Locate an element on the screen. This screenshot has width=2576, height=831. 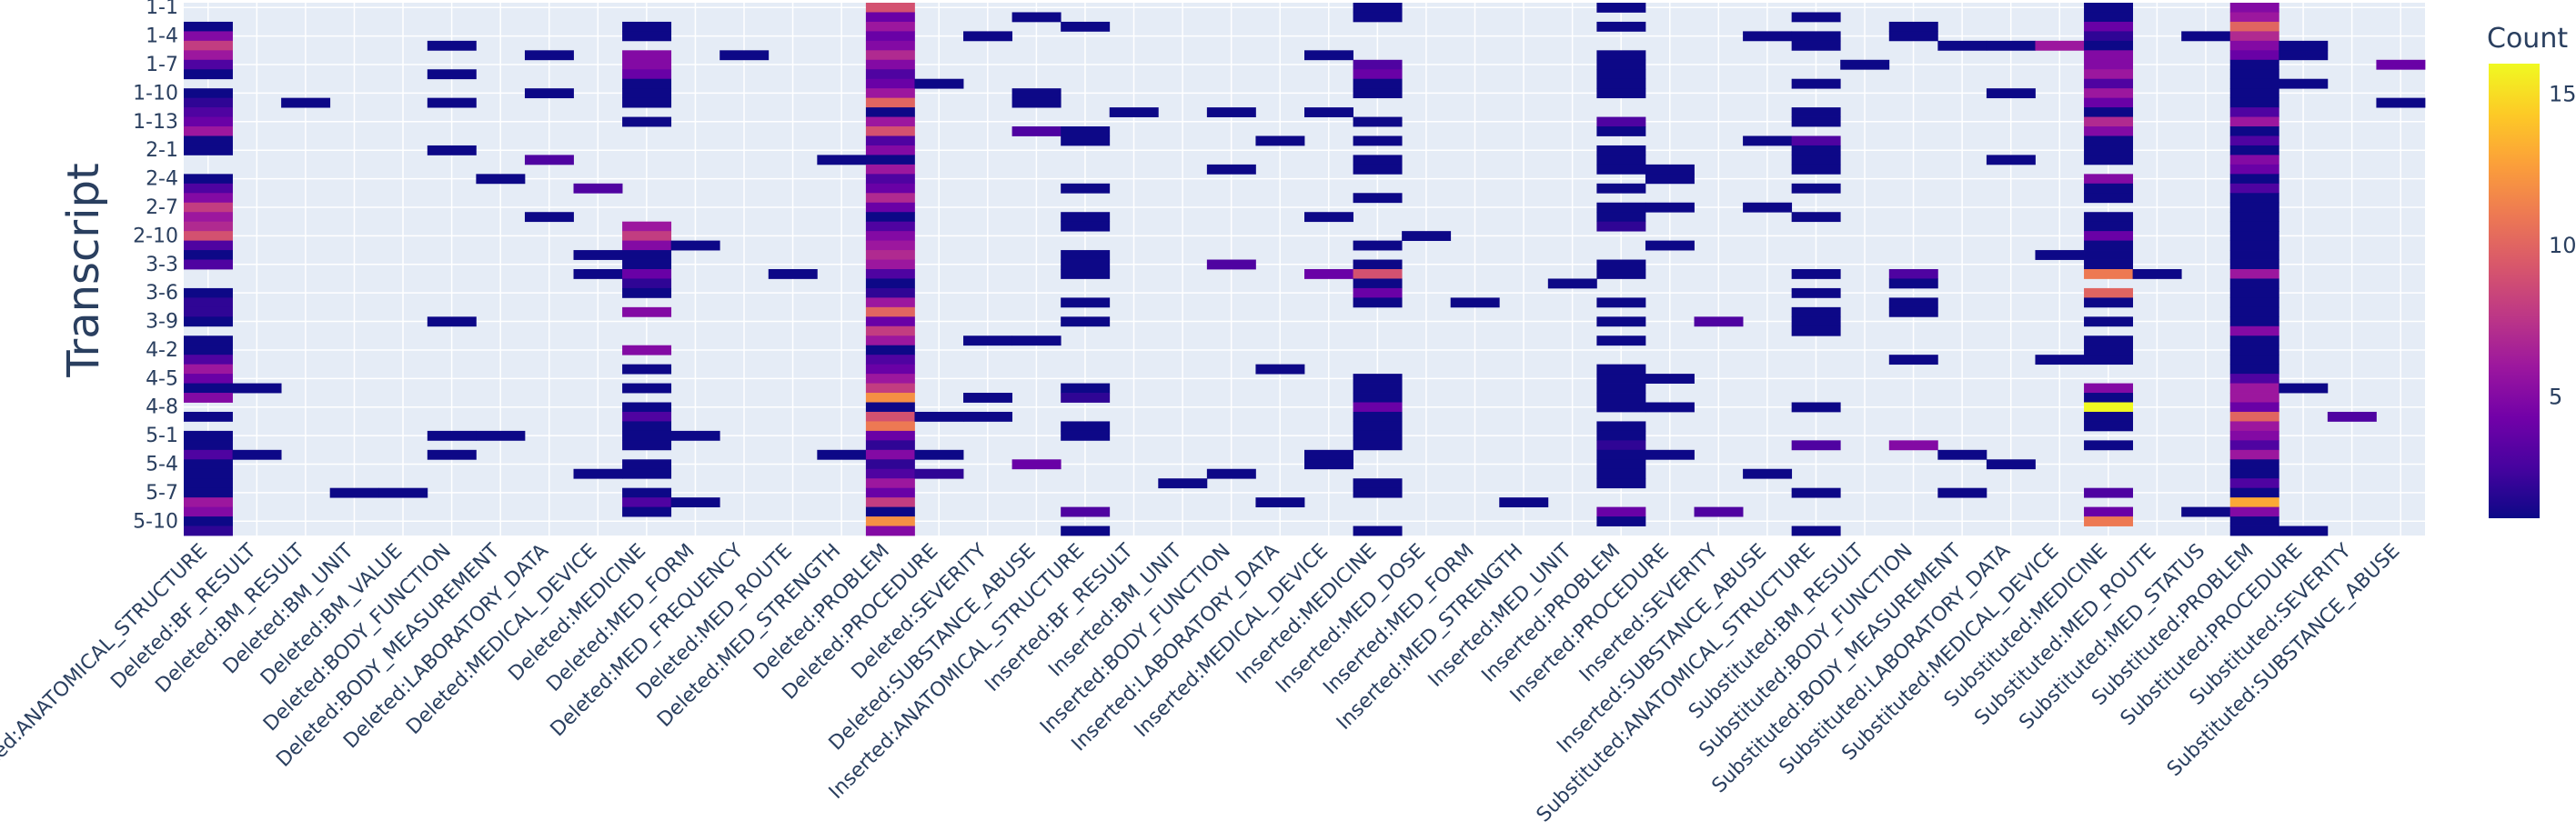
y-tick-label: 1-10 is located at coordinates (155, 93).